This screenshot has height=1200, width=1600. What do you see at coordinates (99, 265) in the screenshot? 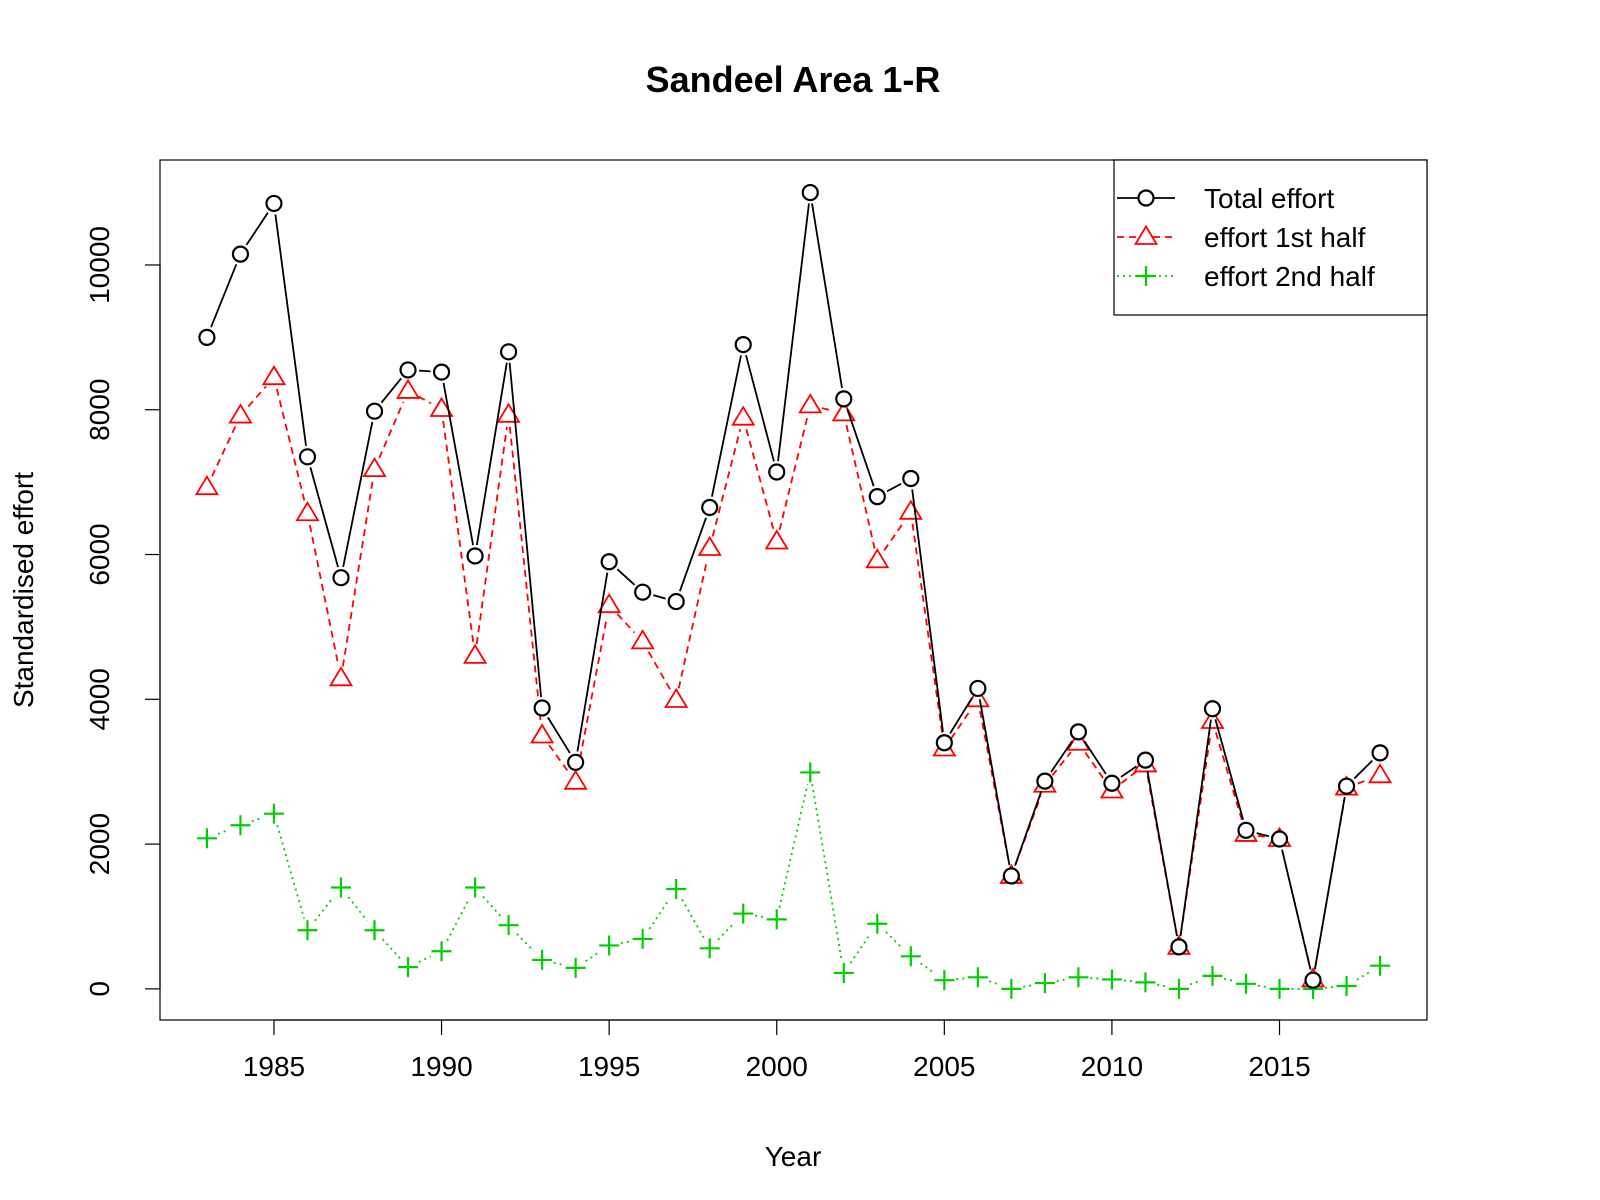
I see `y-tick-label: 10000` at bounding box center [99, 265].